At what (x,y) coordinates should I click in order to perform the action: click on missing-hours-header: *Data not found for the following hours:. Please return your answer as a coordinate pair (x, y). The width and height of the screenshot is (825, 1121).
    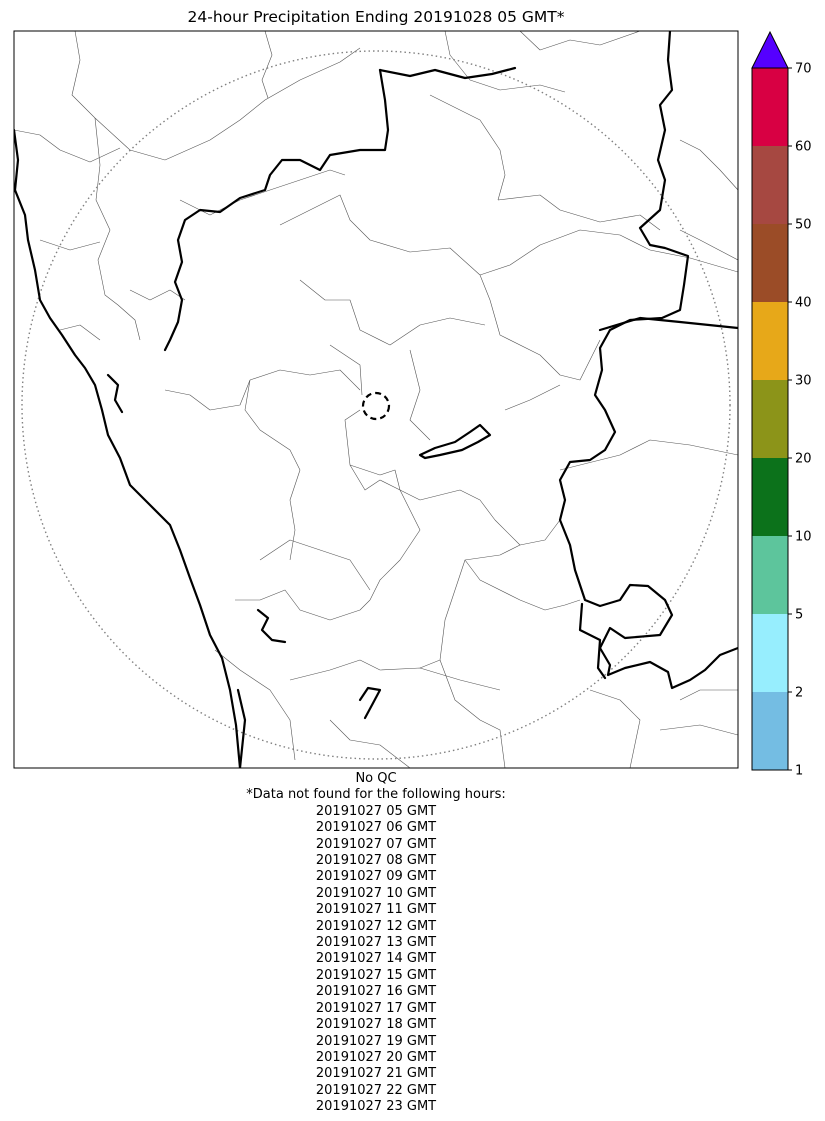
    Looking at the image, I should click on (376, 795).